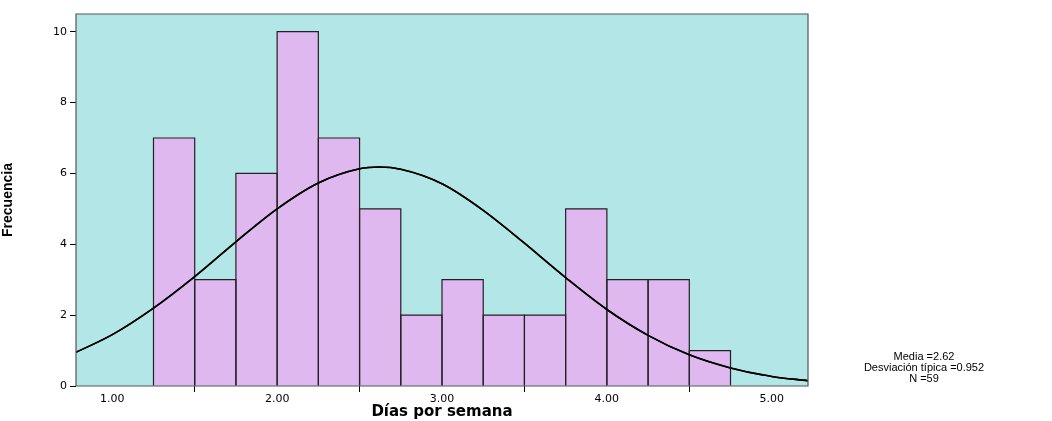 This screenshot has height=421, width=1052. What do you see at coordinates (924, 378) in the screenshot?
I see `text: N =59` at bounding box center [924, 378].